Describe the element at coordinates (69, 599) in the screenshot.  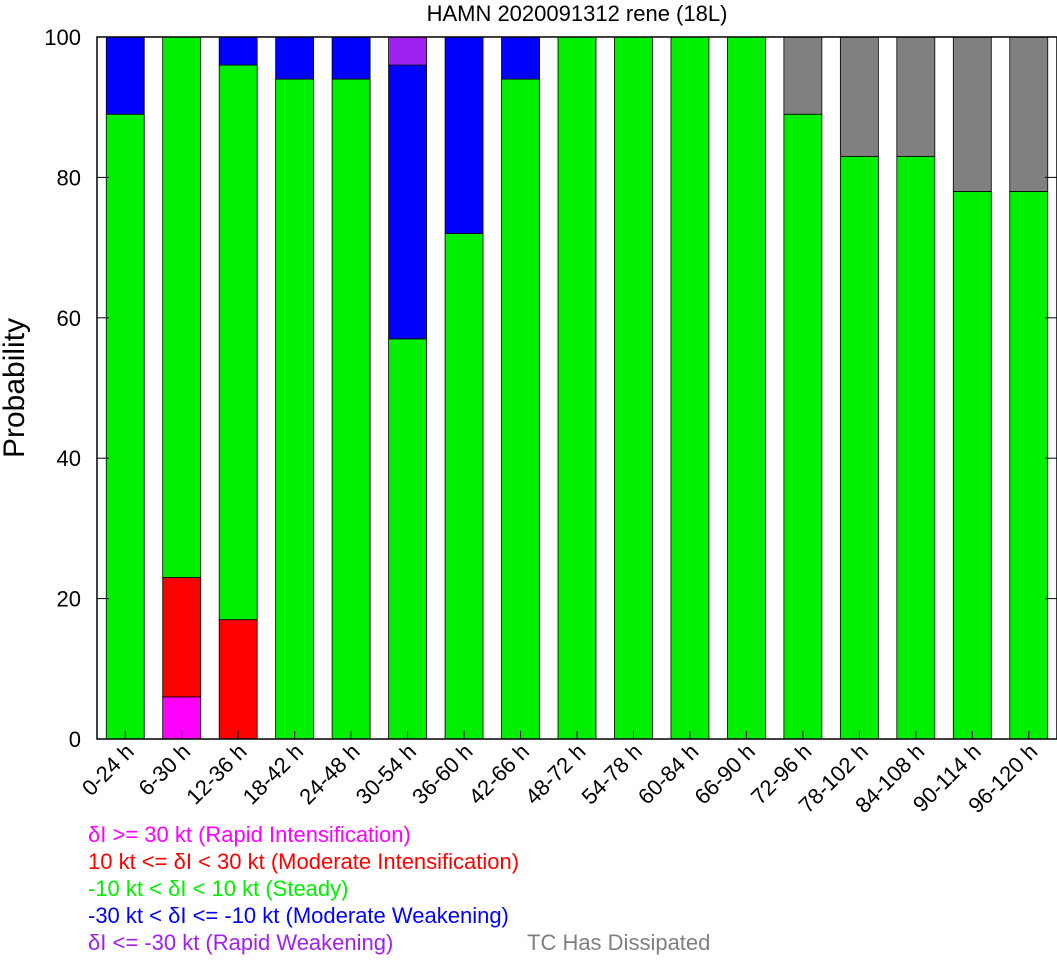
I see `y-tick-label: 20` at that location.